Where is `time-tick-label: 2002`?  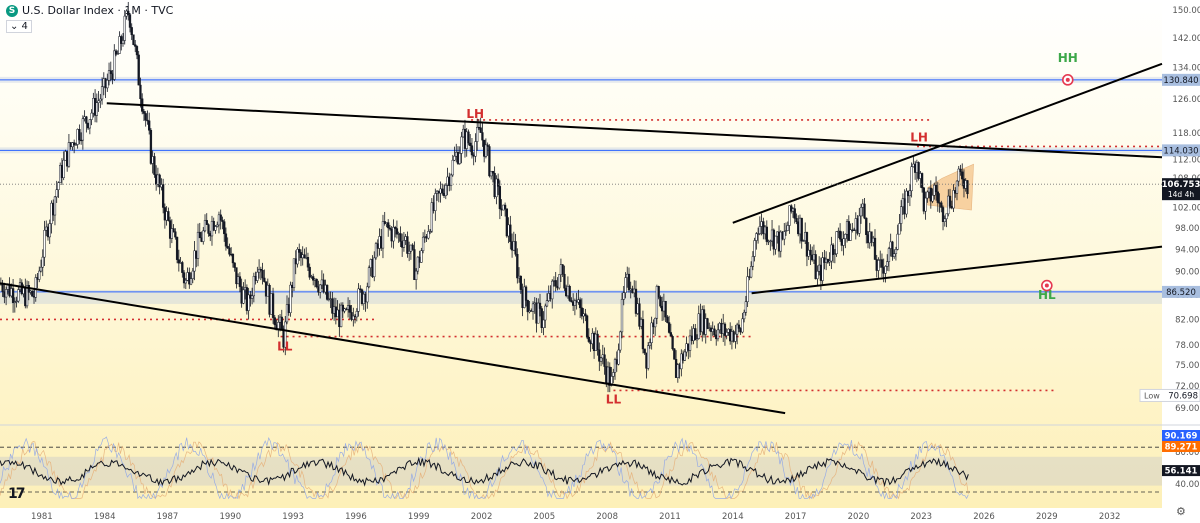 time-tick-label: 2002 is located at coordinates (482, 517).